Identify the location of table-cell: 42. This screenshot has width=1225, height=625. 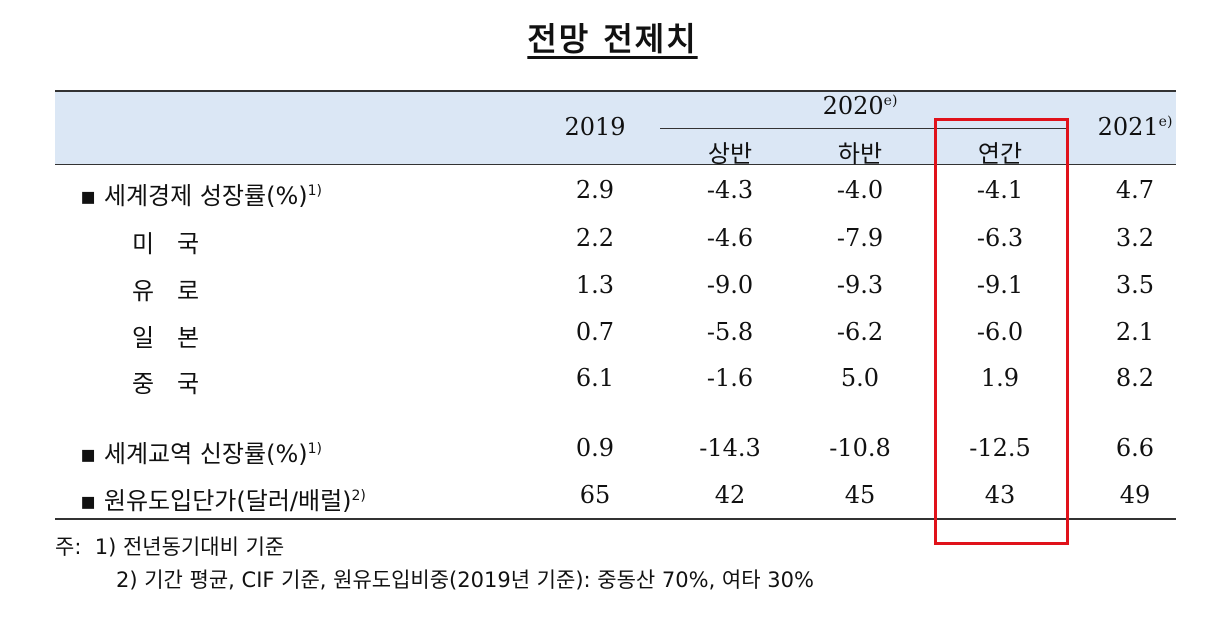
(730, 495).